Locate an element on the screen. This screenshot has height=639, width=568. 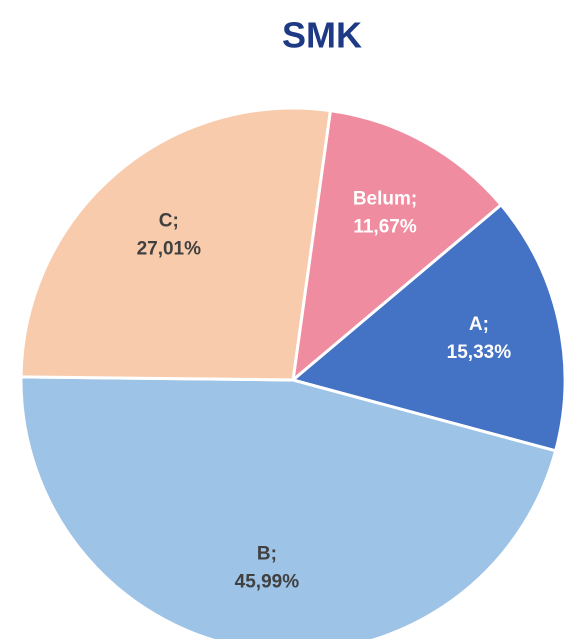
slice-value-label: 45,99% is located at coordinates (267, 582).